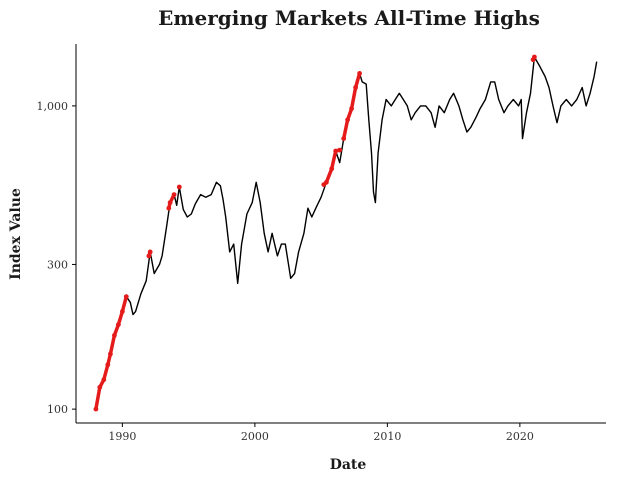 This screenshot has width=626, height=477. I want to click on x-tick-label: 2020, so click(520, 436).